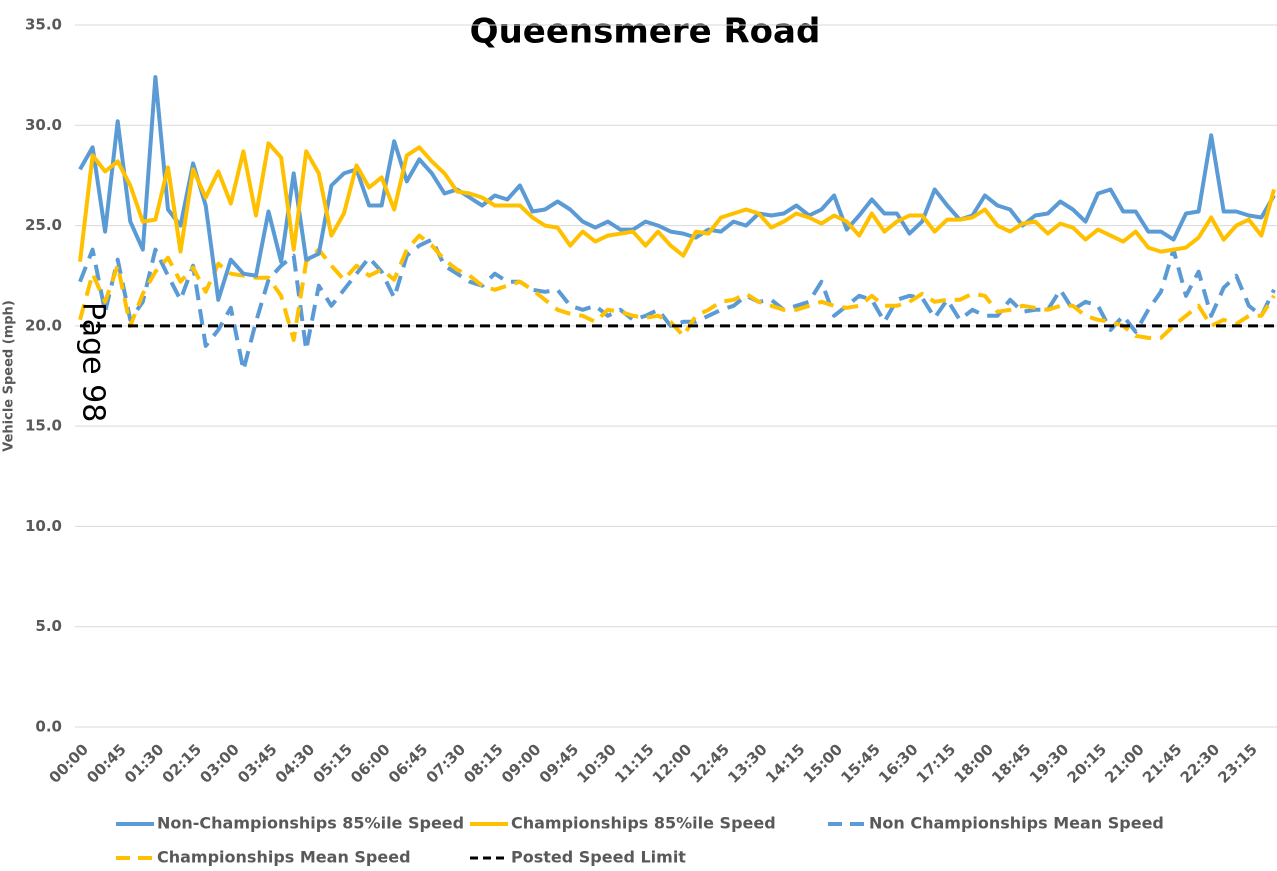 Image resolution: width=1277 pixels, height=871 pixels. I want to click on legend-label: Posted Speed Limit, so click(598, 857).